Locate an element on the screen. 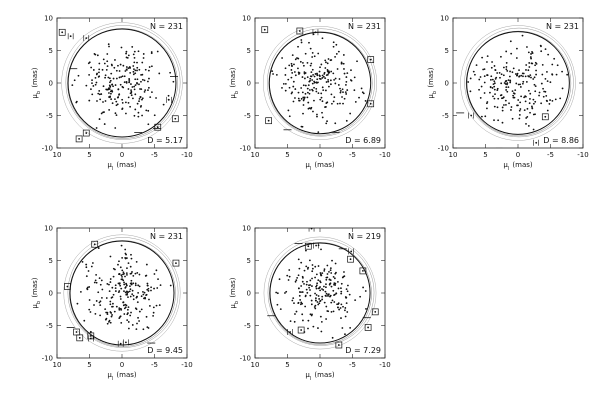 This screenshot has height=401, width=600. axis-label: μl (mas) is located at coordinates (518, 166).